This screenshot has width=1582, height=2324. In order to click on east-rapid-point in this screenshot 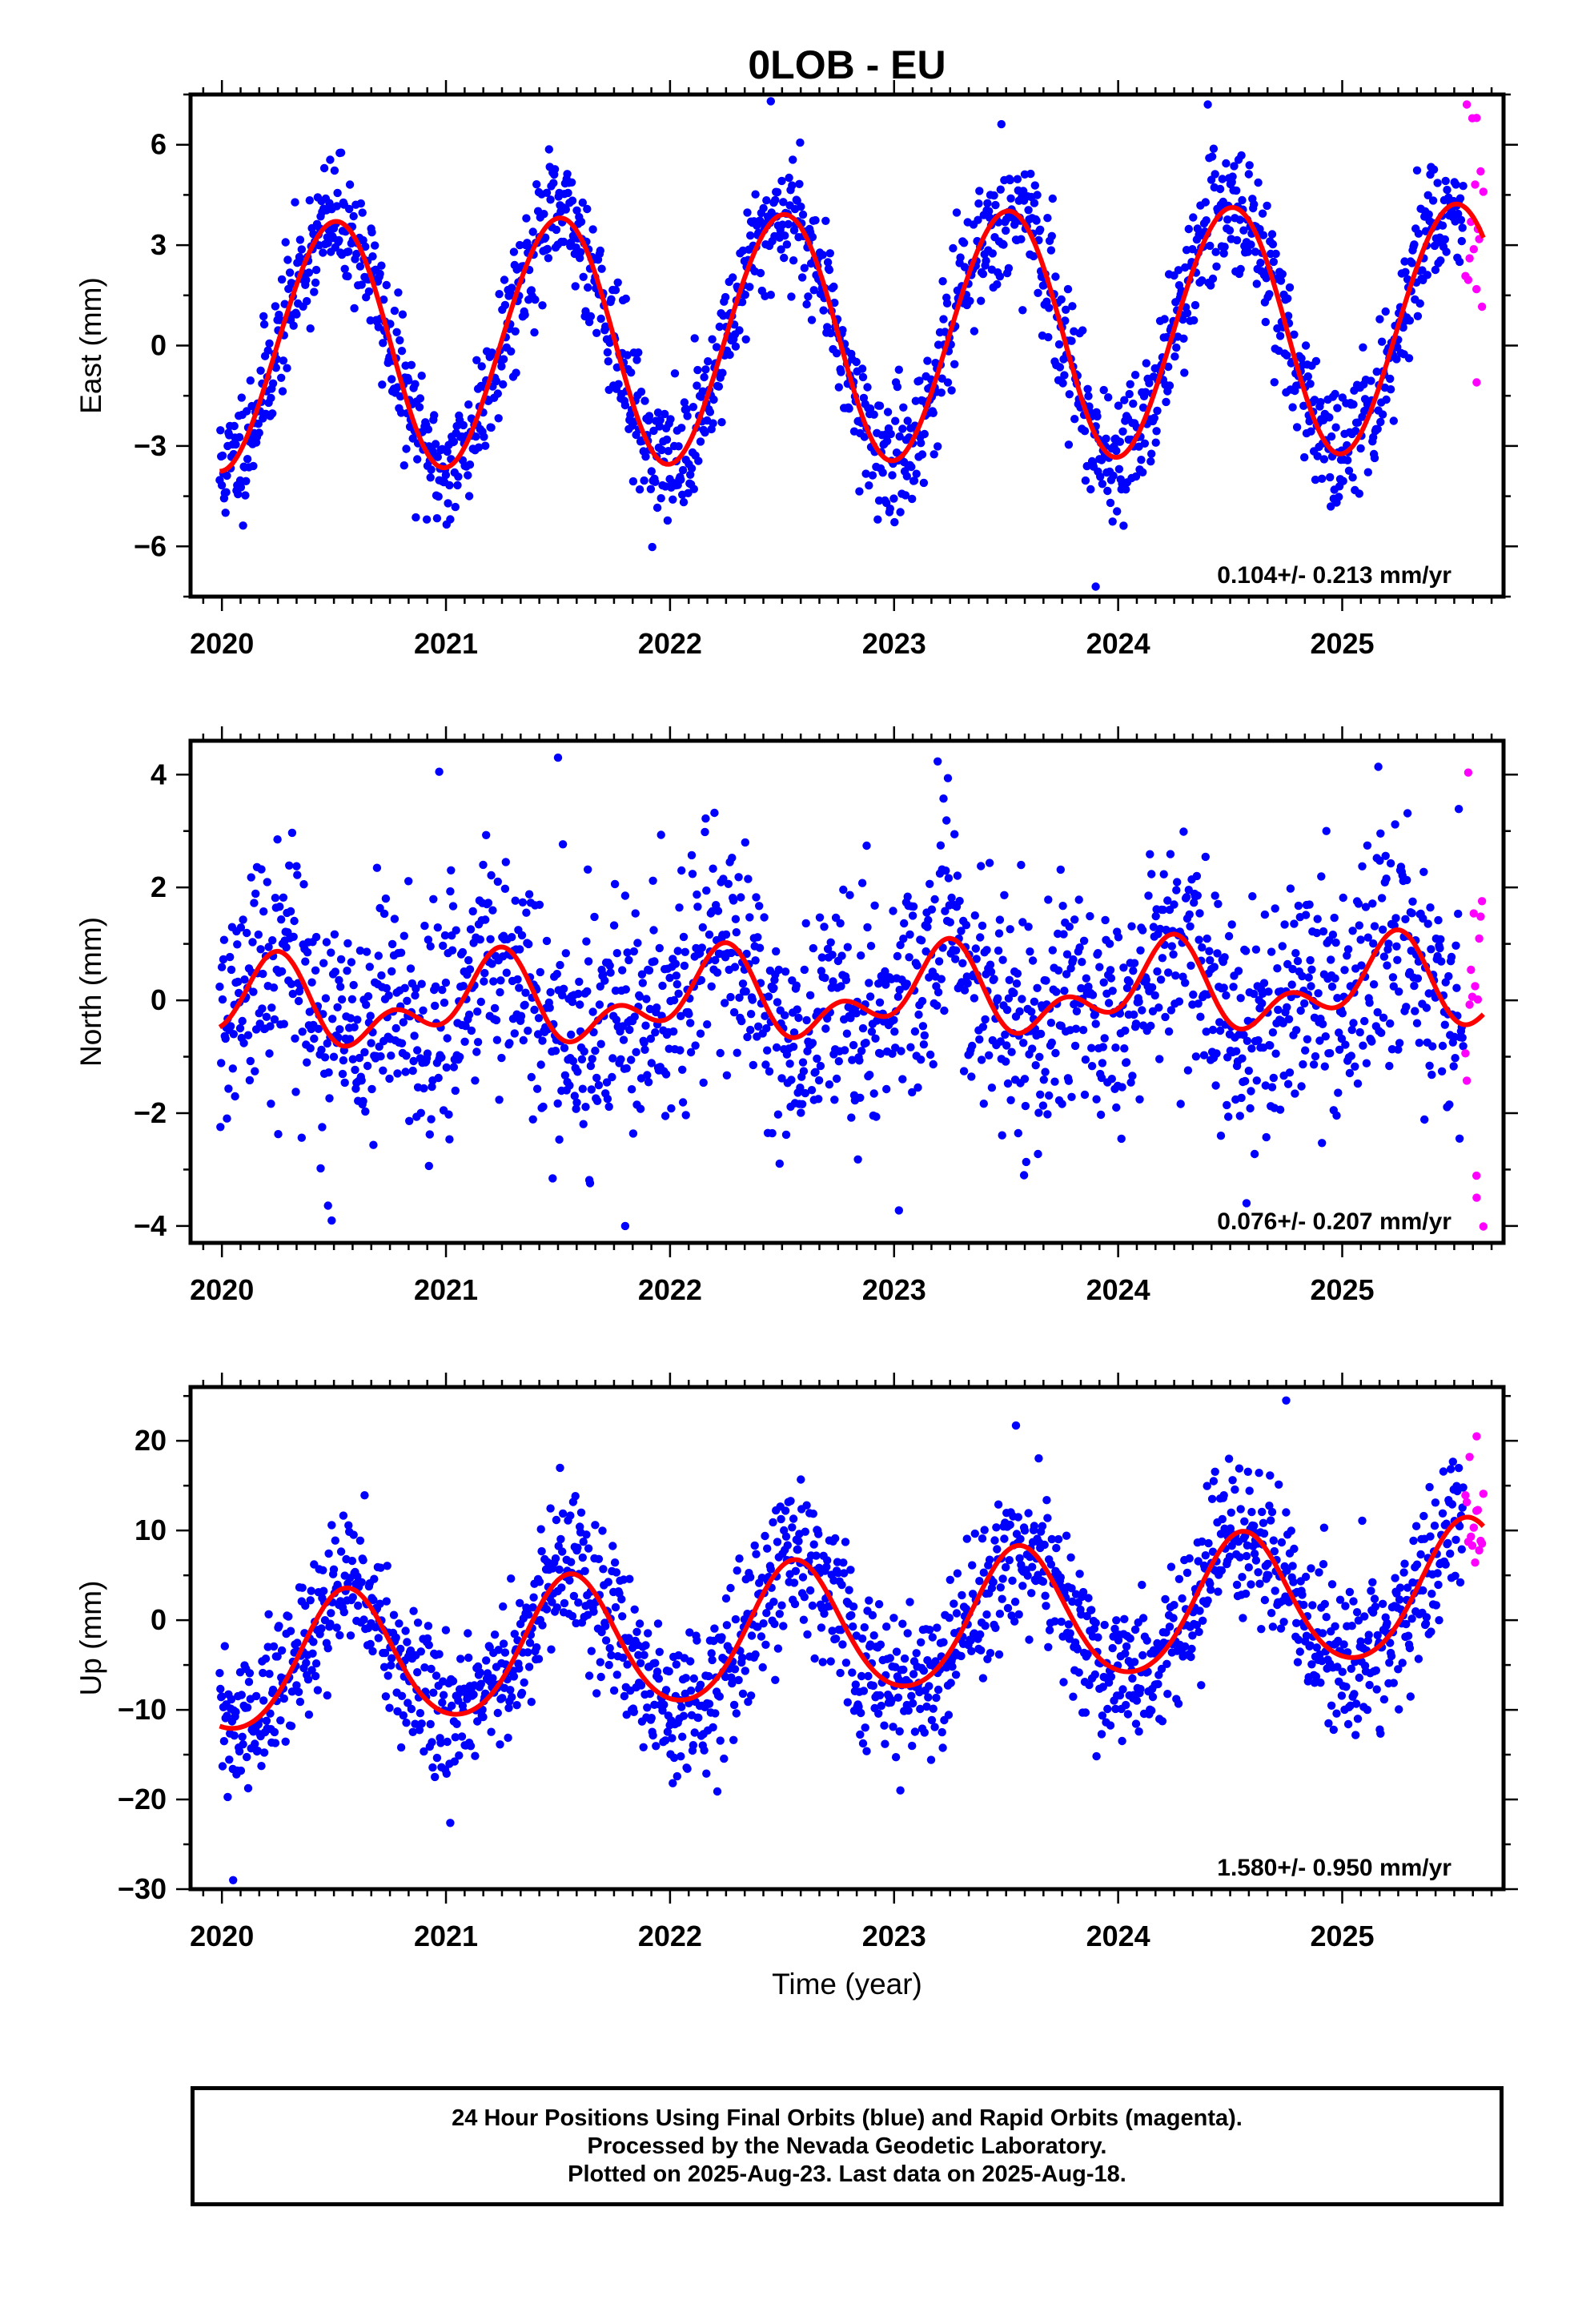, I will do `click(1476, 289)`.